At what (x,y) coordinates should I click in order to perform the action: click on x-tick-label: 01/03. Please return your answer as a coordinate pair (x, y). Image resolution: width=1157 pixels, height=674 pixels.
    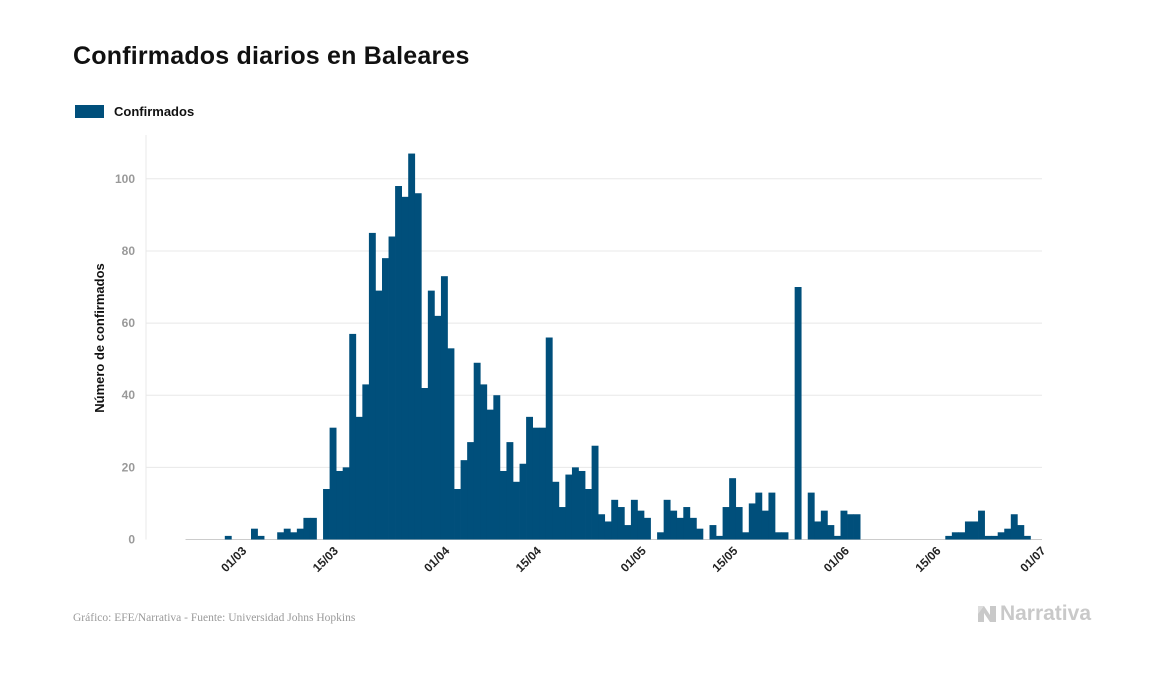
    Looking at the image, I should click on (233, 558).